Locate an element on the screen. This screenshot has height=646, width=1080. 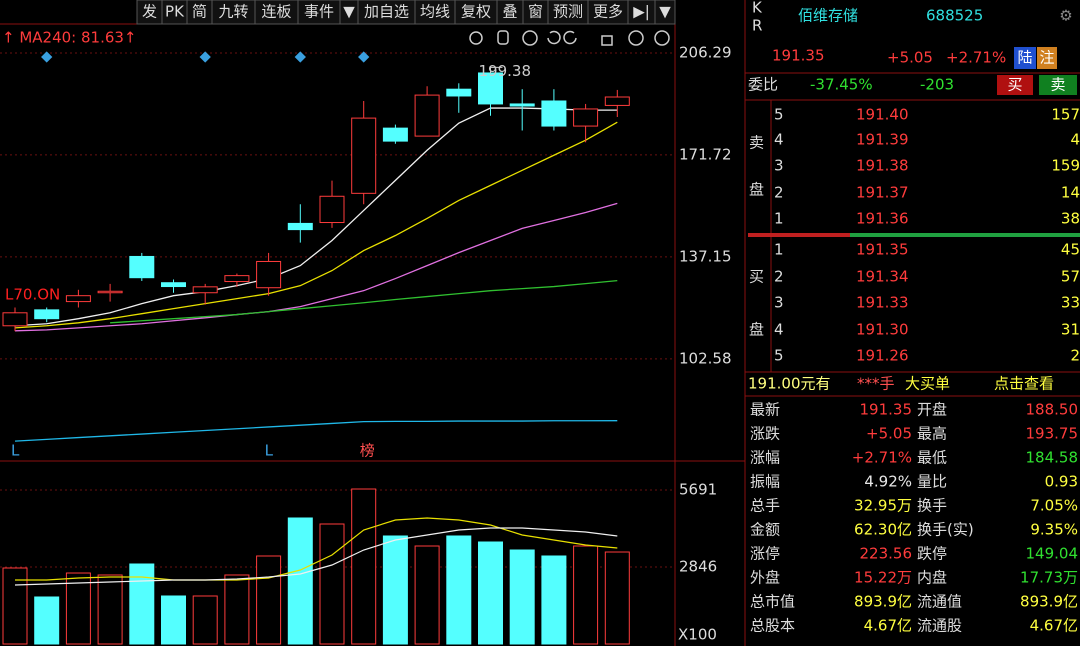
stat-label: 最新 is located at coordinates (765, 410).